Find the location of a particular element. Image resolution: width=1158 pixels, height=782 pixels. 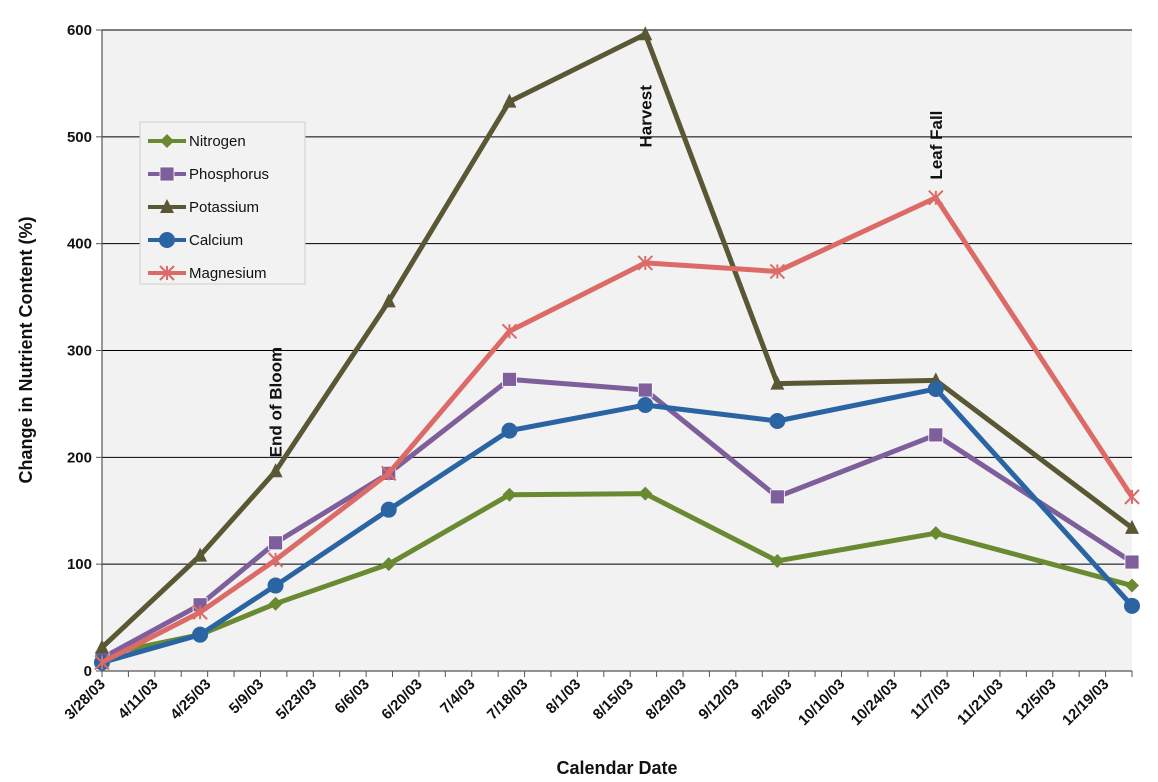

x-tick-label: 9/12/03 is located at coordinates (718, 699).